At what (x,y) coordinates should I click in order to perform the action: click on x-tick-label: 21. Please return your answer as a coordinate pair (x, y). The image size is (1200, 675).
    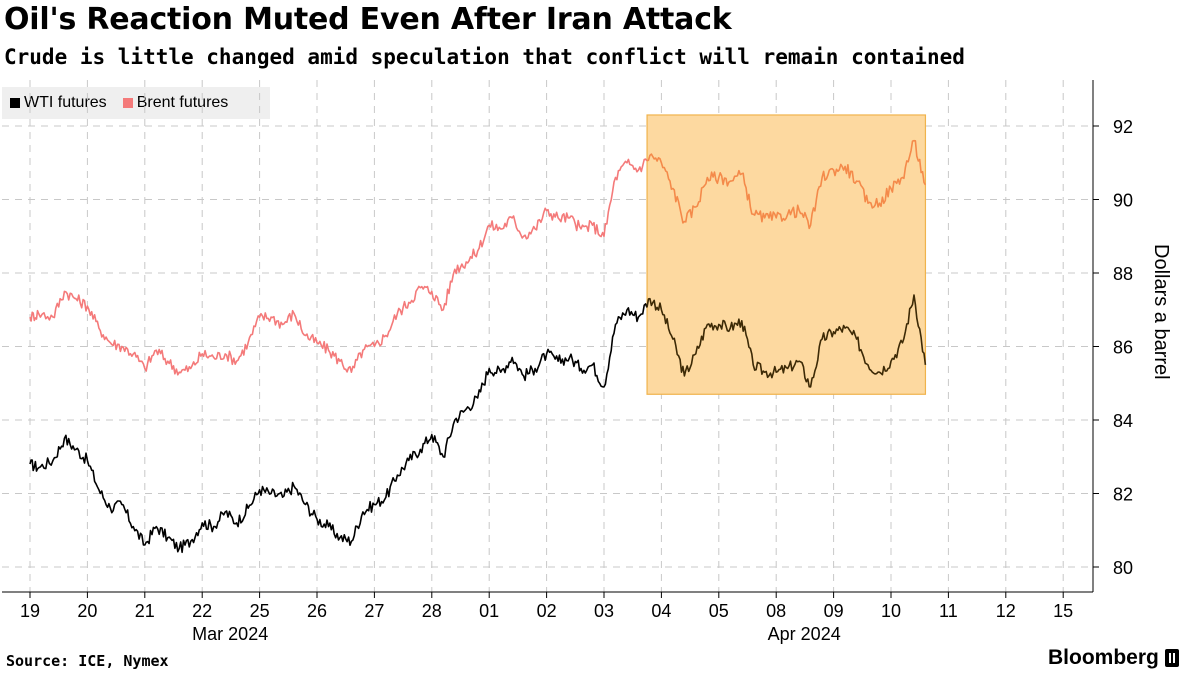
    Looking at the image, I should click on (145, 611).